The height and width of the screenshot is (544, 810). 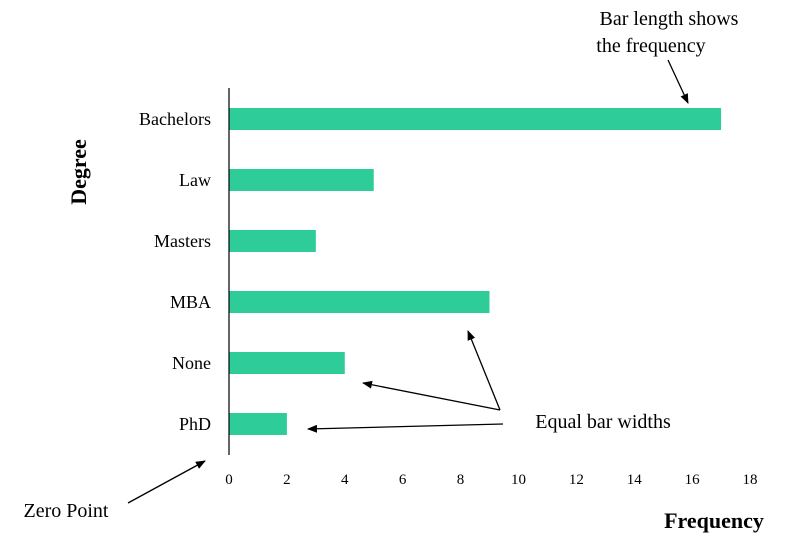 I want to click on bar-phd, so click(x=258, y=424).